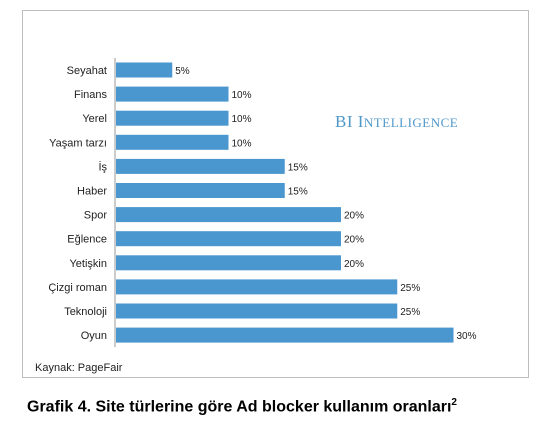 Image resolution: width=551 pixels, height=426 pixels. Describe the element at coordinates (87, 240) in the screenshot. I see `category-label: Eğlence` at that location.